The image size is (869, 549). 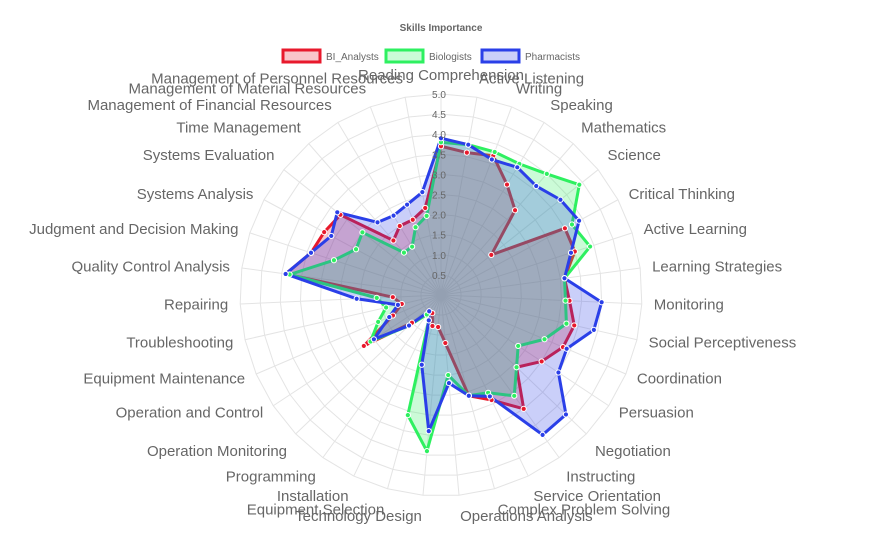 What do you see at coordinates (331, 56) in the screenshot?
I see `legend-item-bi_analysts: BI_Analysts` at bounding box center [331, 56].